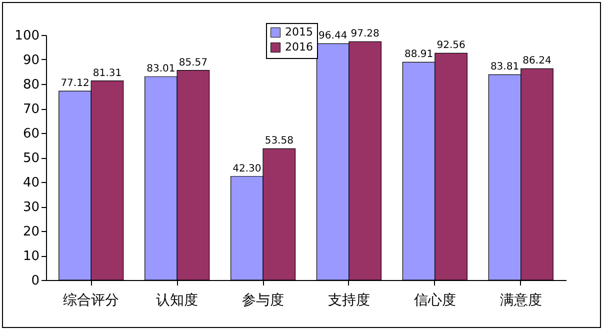 This screenshot has width=603, height=330. Describe the element at coordinates (537, 61) in the screenshot. I see `data-label: 86.24` at that location.